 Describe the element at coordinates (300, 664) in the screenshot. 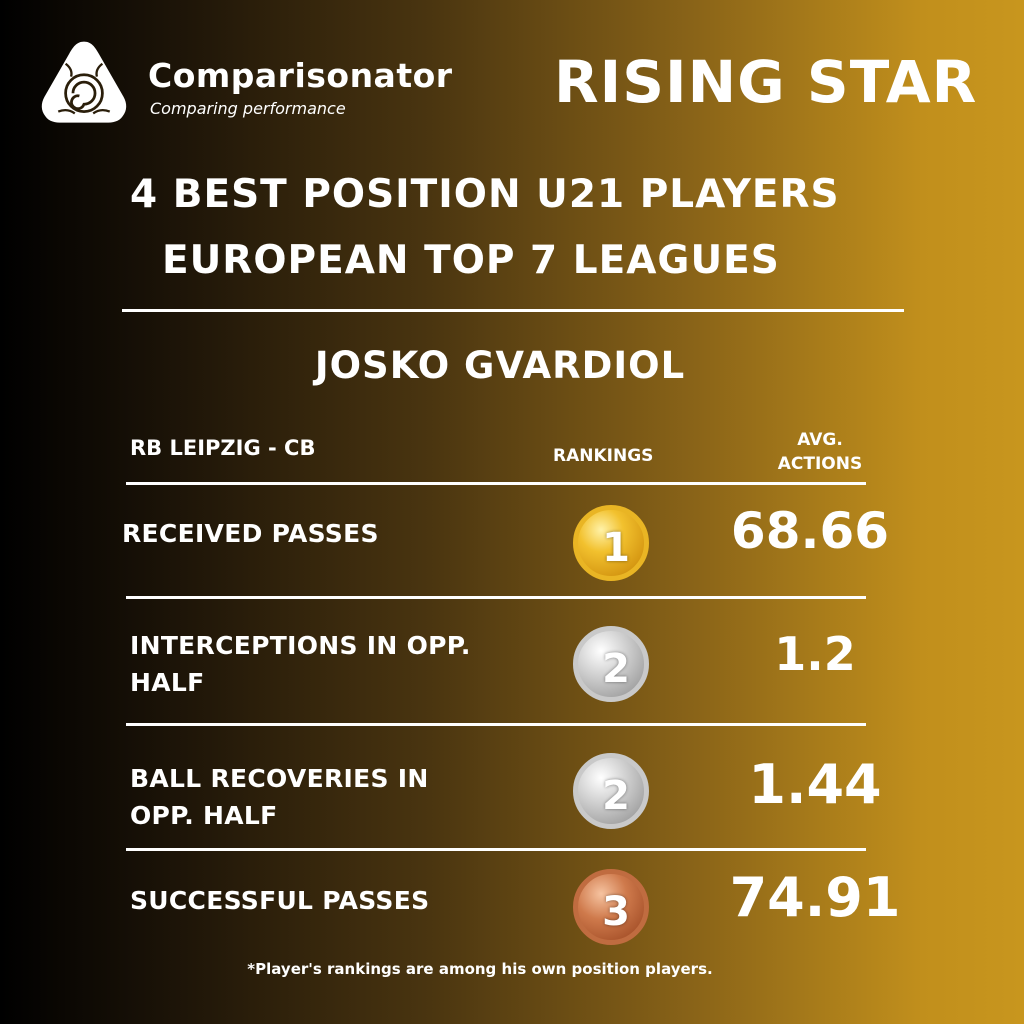

I see `stat-label: INTERCEPTIONS IN OPP. HALF` at that location.